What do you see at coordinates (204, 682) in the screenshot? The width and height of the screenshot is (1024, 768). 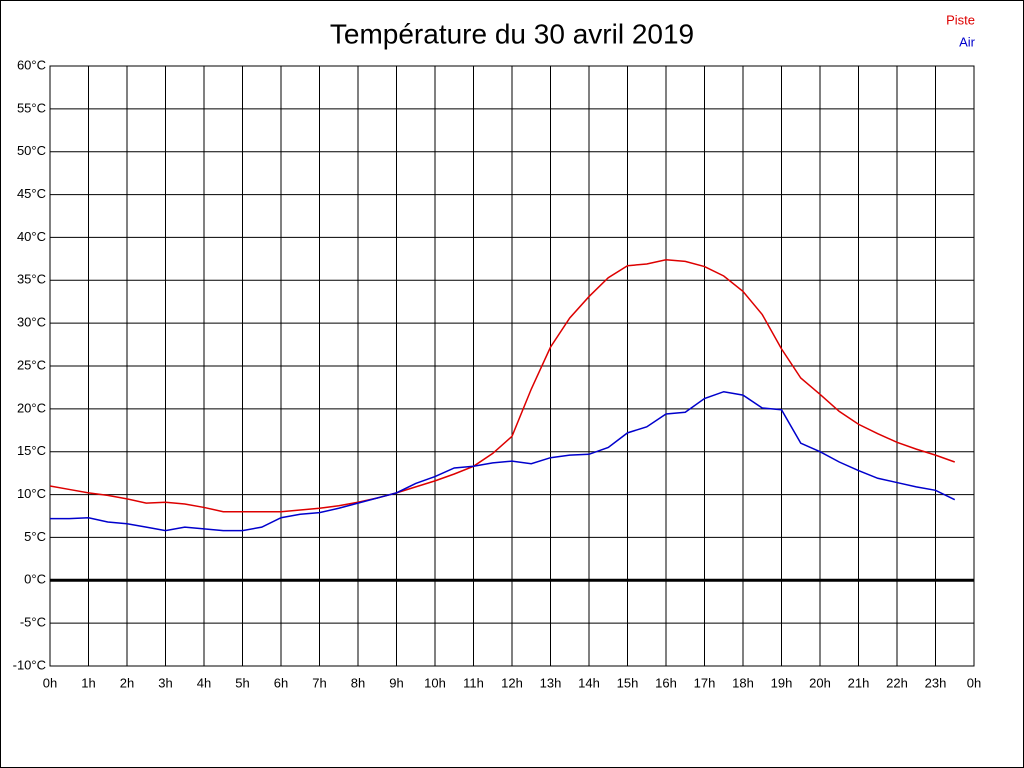 I see `x-tick-label: 4h` at bounding box center [204, 682].